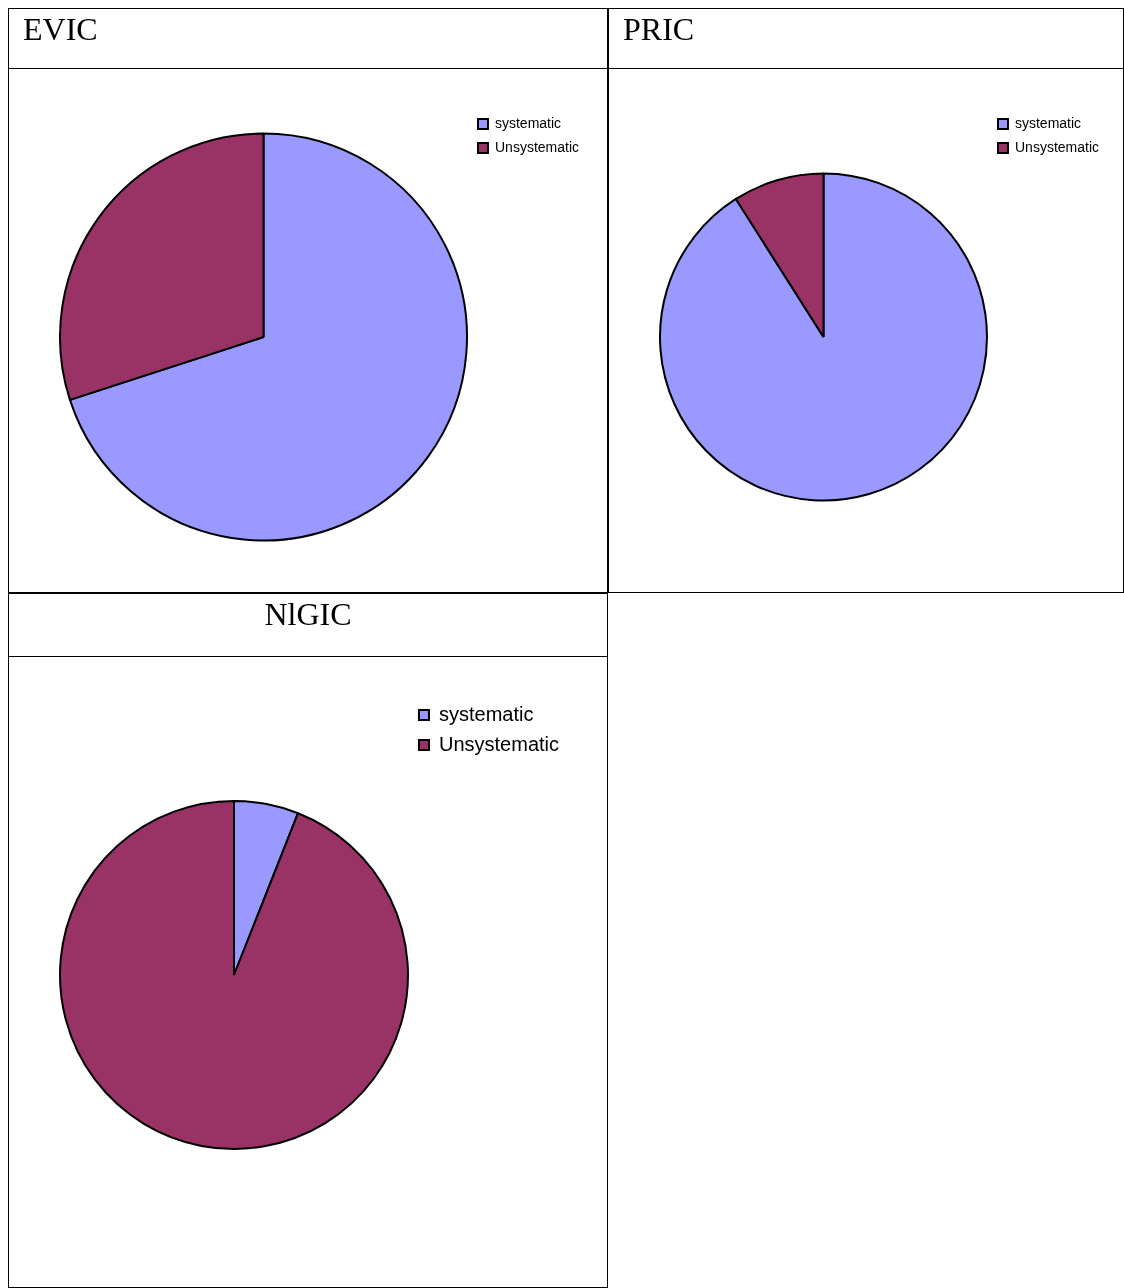 The image size is (1124, 1288). I want to click on chart-title: NlGIC, so click(308, 625).